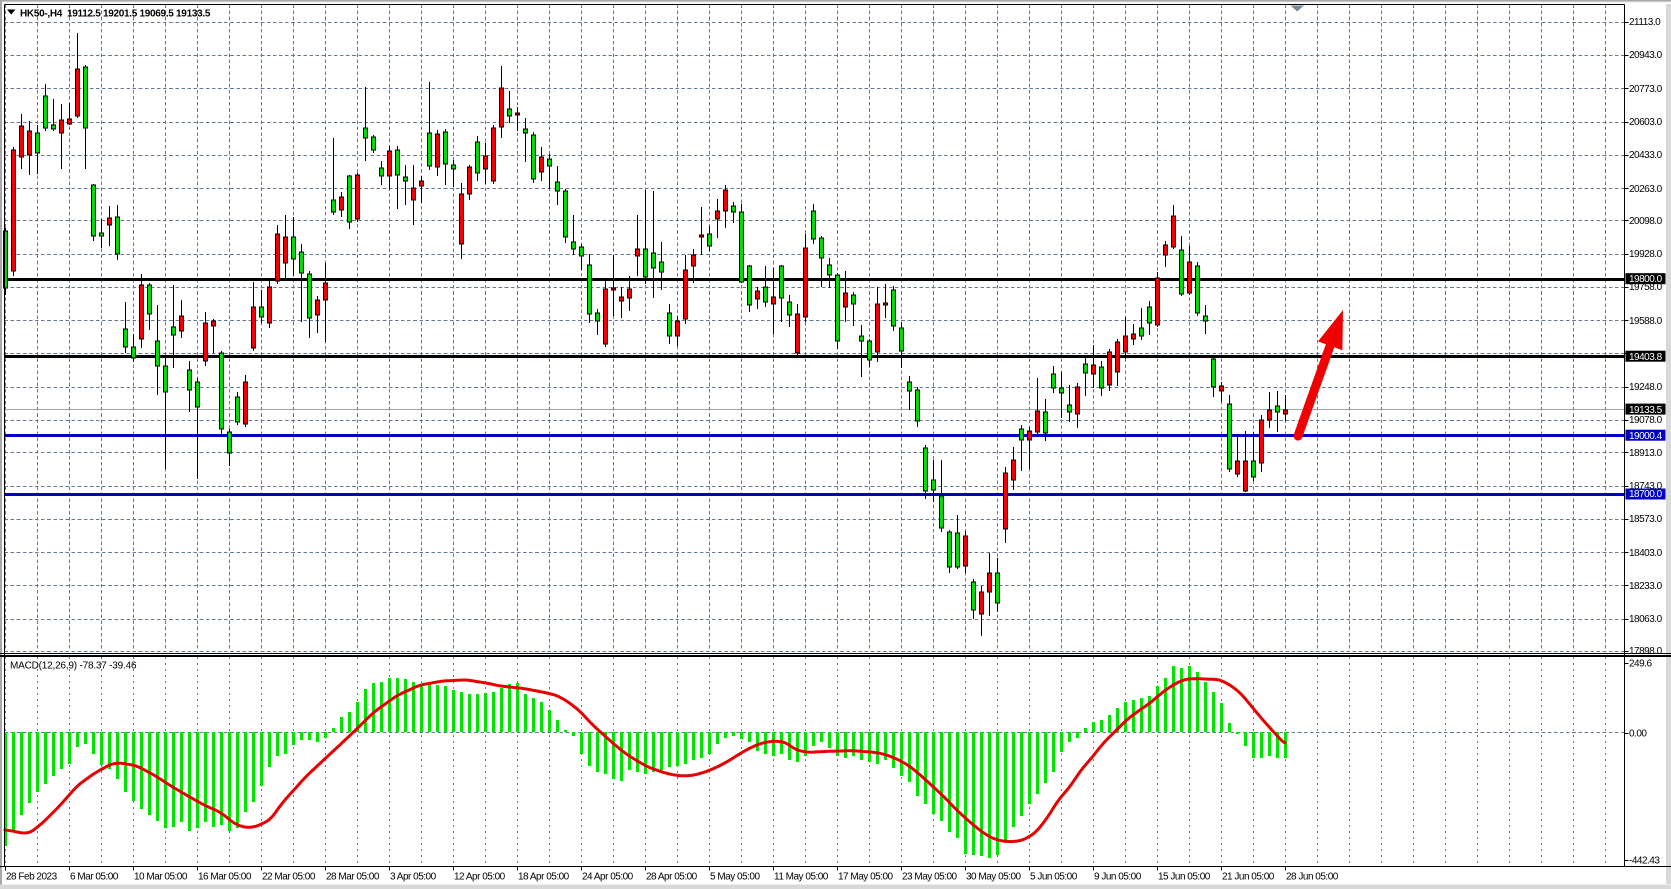 This screenshot has width=1671, height=889. What do you see at coordinates (1646, 321) in the screenshot?
I see `svg-text: 19588.0` at bounding box center [1646, 321].